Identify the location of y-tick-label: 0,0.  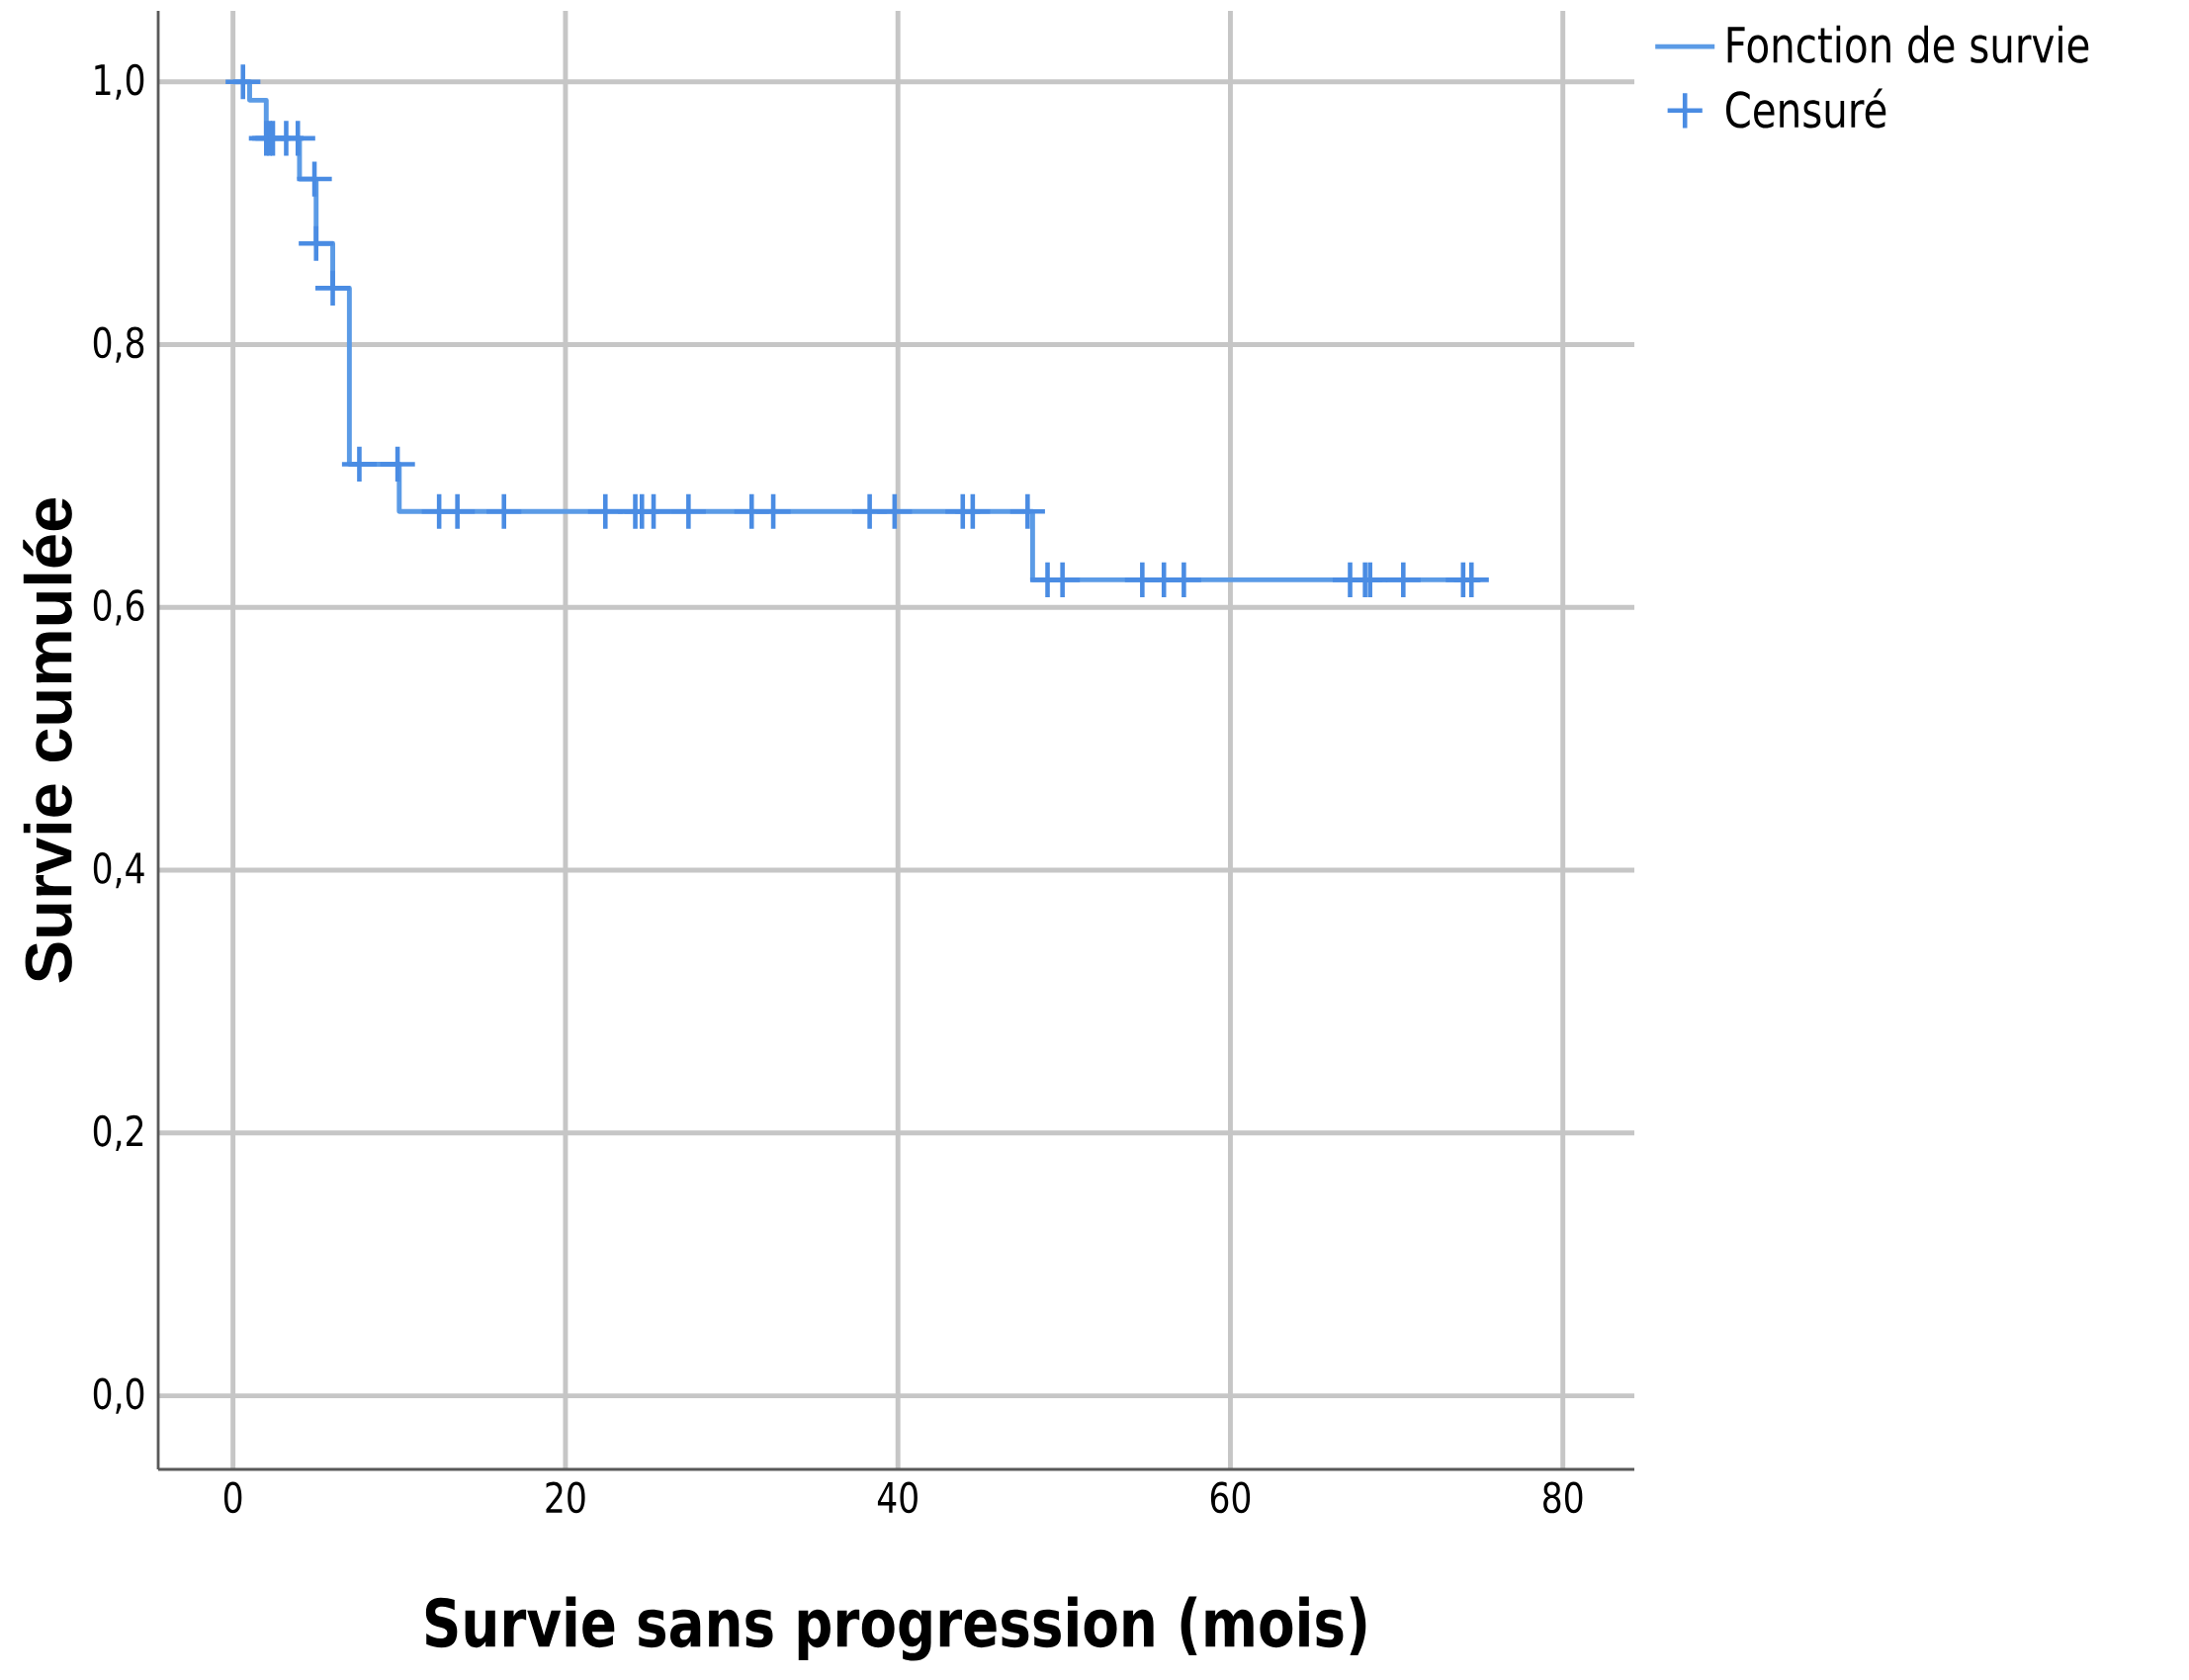
(118, 1395).